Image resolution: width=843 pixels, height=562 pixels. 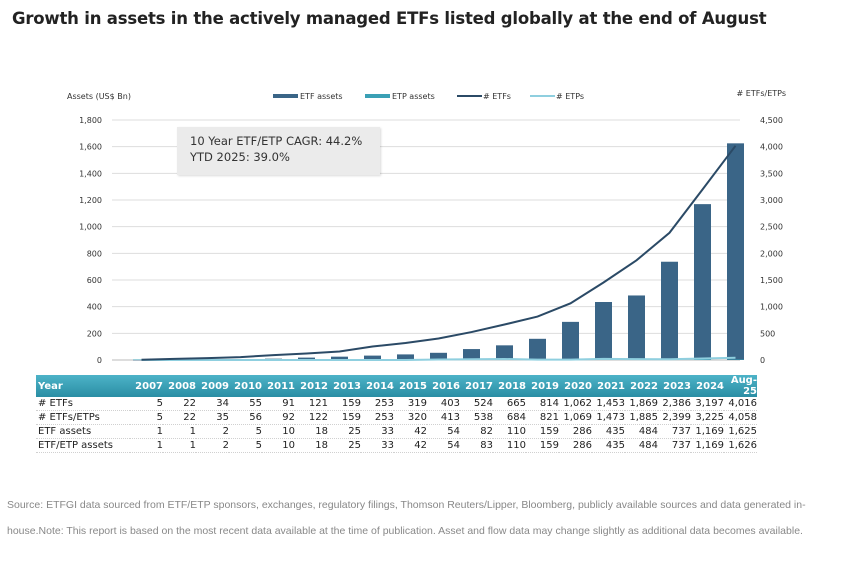 I want to click on table-cell: 1,473, so click(x=608, y=417).